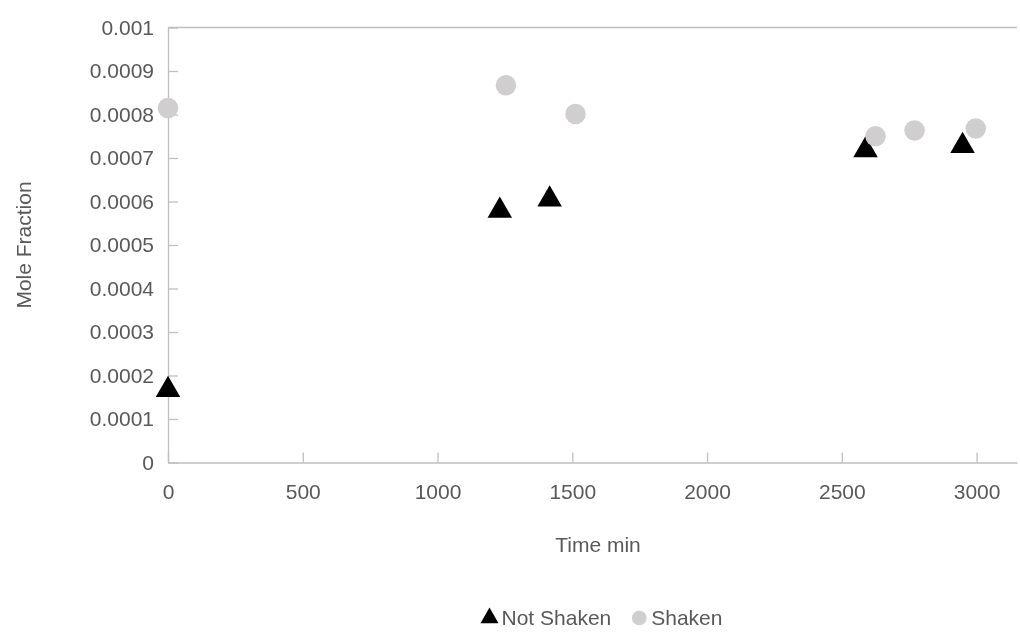 The width and height of the screenshot is (1020, 642). What do you see at coordinates (121, 332) in the screenshot?
I see `y-tick-label: 0.0003` at bounding box center [121, 332].